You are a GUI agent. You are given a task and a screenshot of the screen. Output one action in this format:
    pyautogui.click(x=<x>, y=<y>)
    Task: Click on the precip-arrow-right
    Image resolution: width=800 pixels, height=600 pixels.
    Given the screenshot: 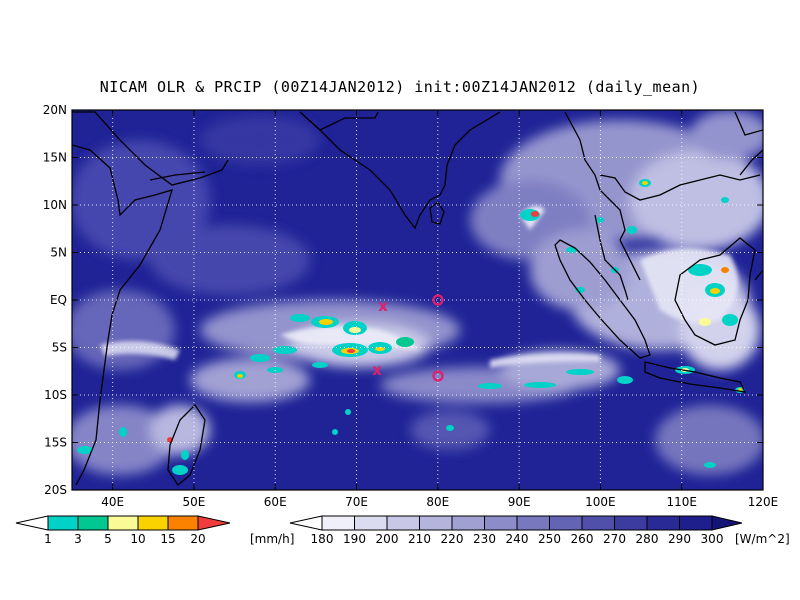 What is the action you would take?
    pyautogui.click(x=214, y=523)
    